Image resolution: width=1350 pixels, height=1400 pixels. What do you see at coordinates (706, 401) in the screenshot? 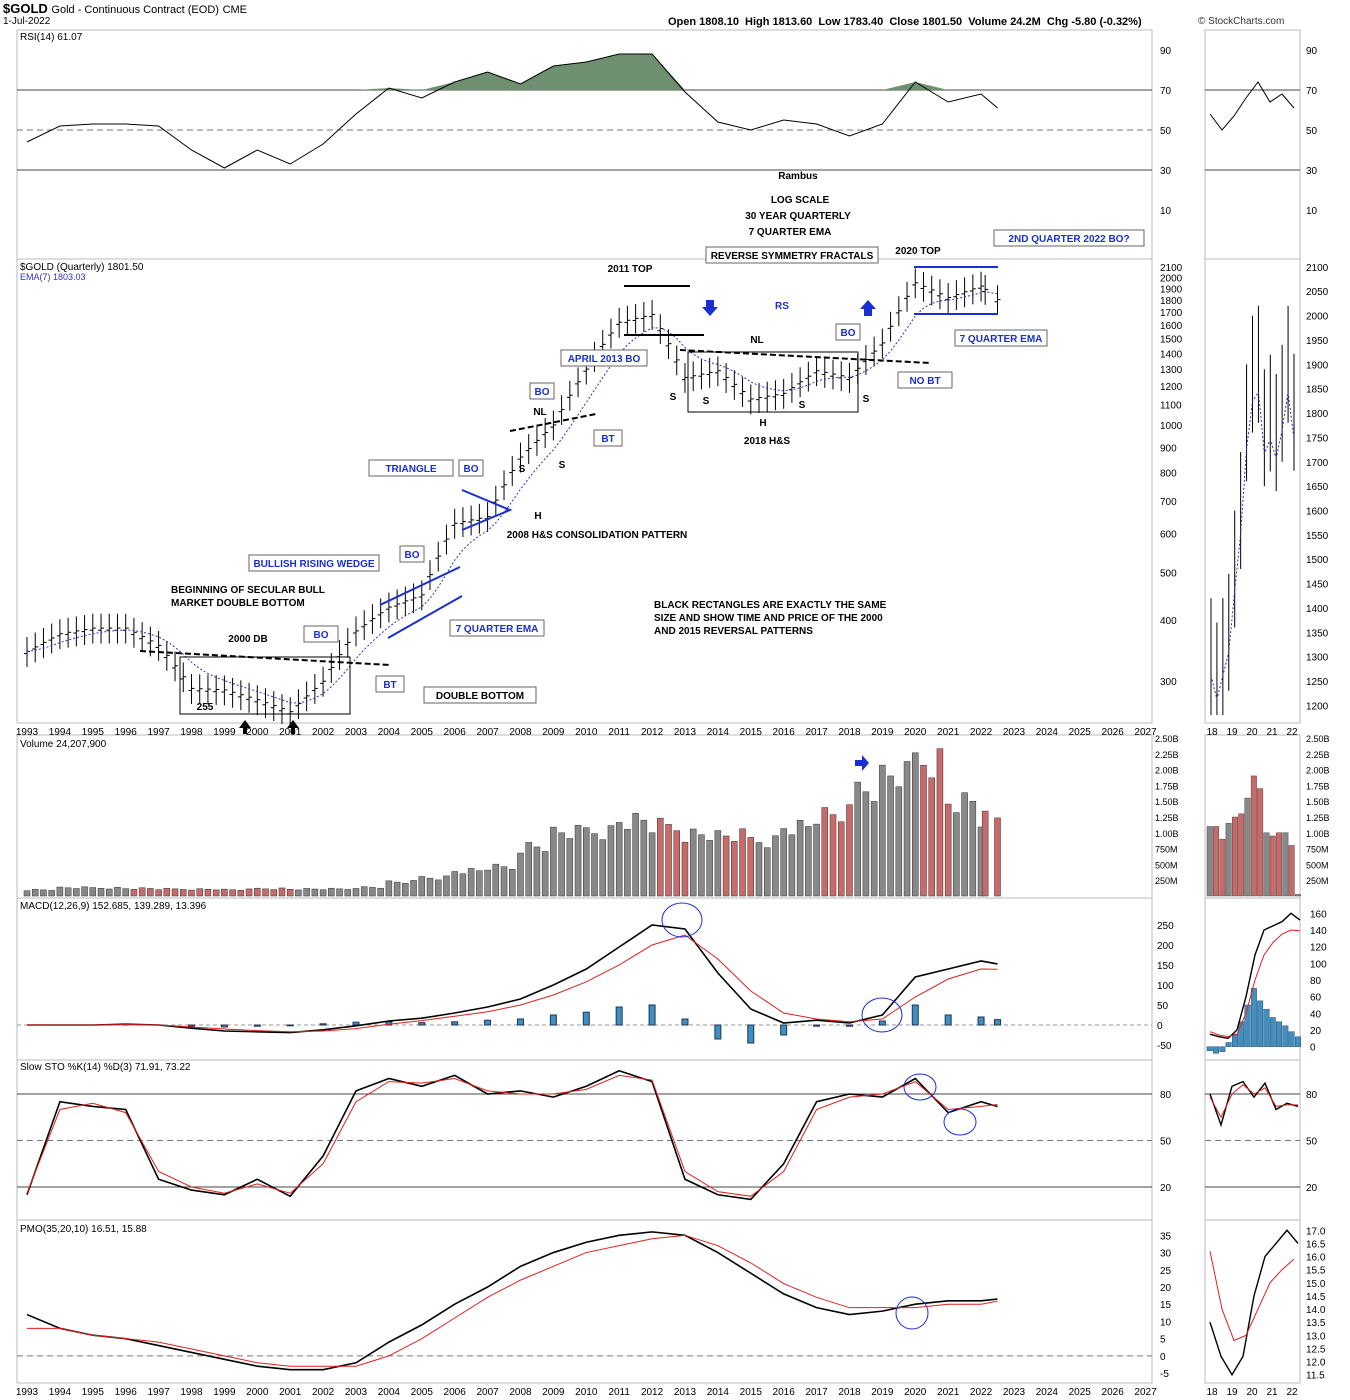
I see `shoulder-label: S` at bounding box center [706, 401].